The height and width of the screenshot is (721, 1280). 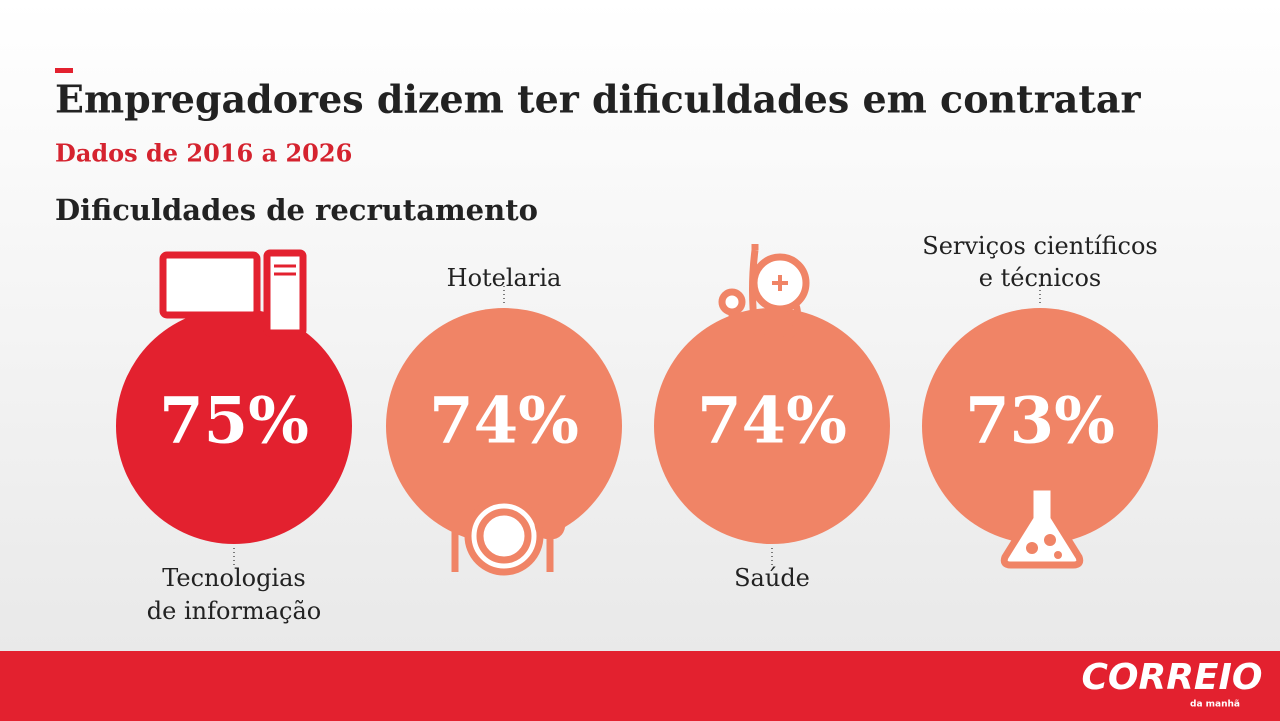 I want to click on subtitle: Dados de 2016 a 2026, so click(x=203, y=153).